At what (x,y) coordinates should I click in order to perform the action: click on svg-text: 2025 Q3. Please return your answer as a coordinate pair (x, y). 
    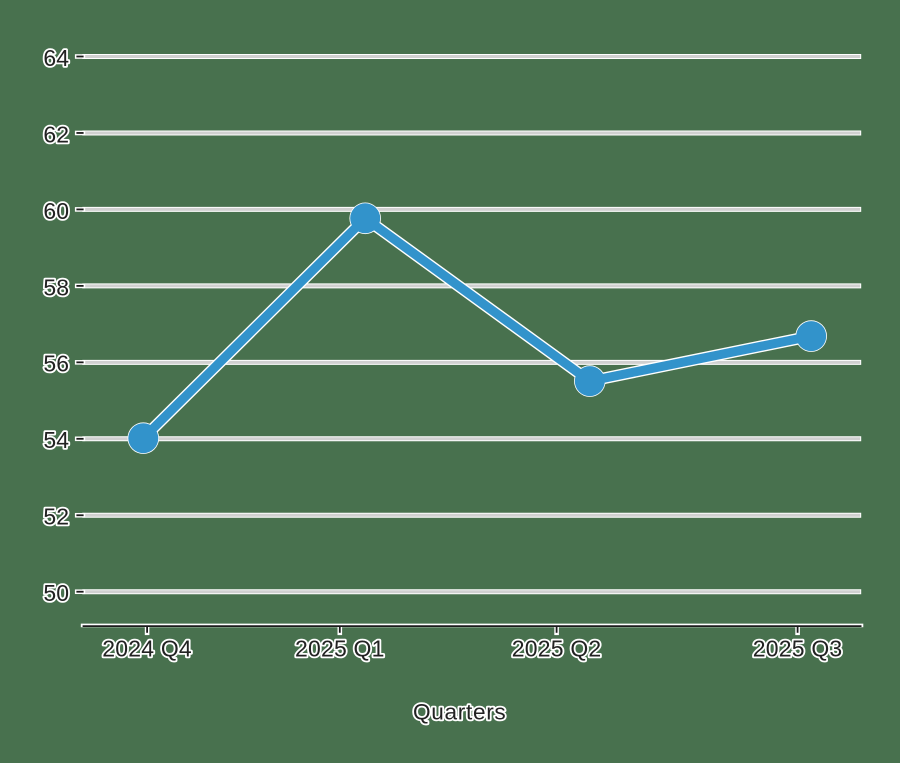
    Looking at the image, I should click on (798, 649).